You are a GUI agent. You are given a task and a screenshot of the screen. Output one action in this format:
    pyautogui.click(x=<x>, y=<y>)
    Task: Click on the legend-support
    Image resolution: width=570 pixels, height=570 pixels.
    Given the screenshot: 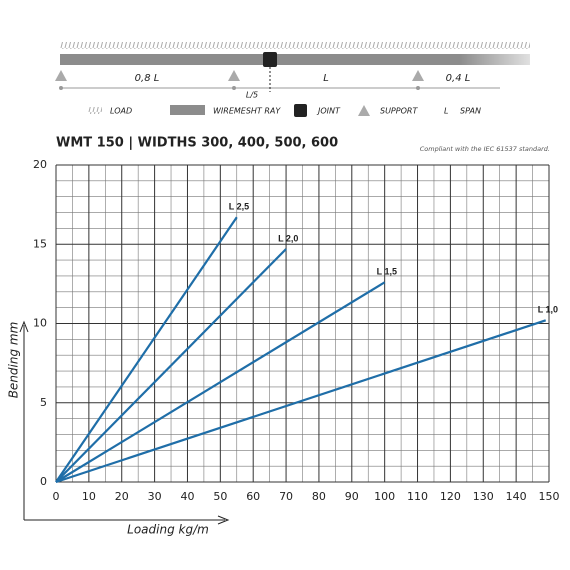 What is the action you would take?
    pyautogui.click(x=364, y=110)
    